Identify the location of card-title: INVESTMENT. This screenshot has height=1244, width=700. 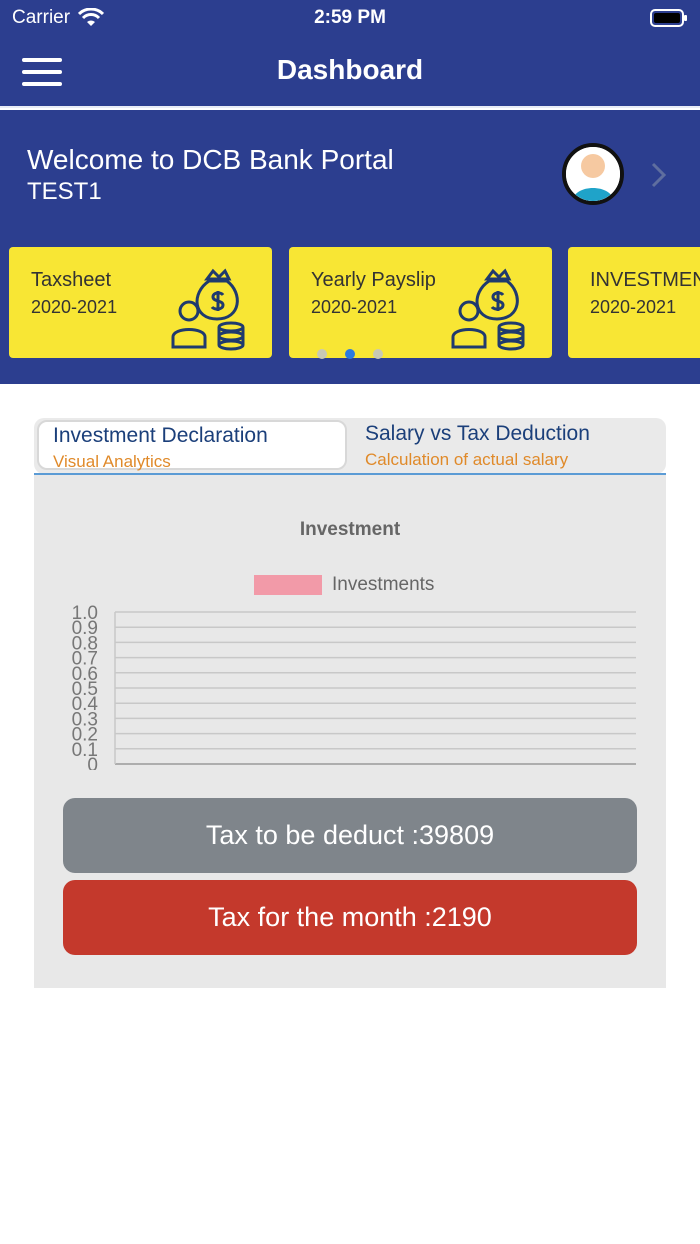
(645, 280).